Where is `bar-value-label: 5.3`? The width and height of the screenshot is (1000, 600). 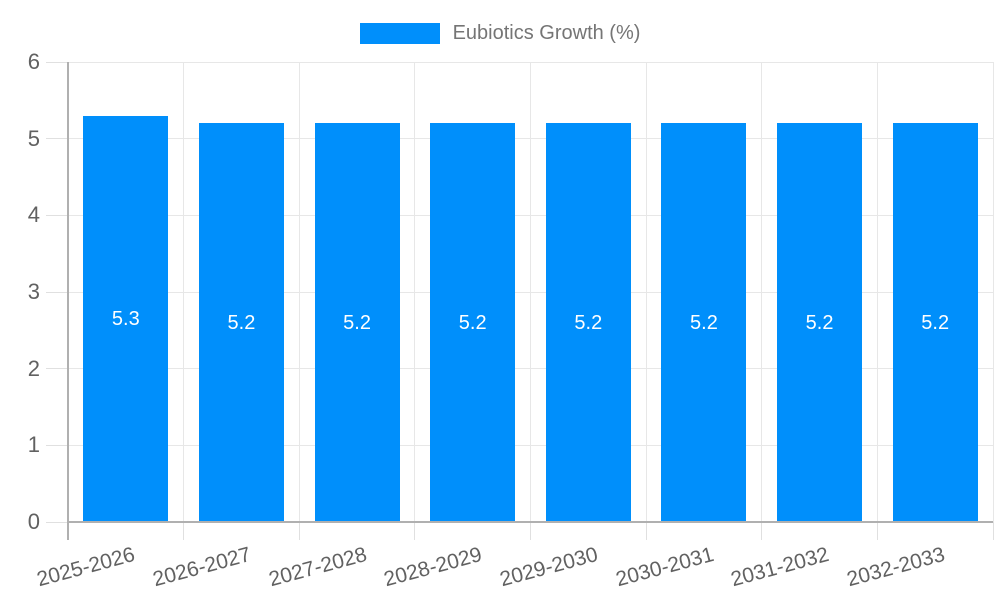
bar-value-label: 5.3 is located at coordinates (125, 318).